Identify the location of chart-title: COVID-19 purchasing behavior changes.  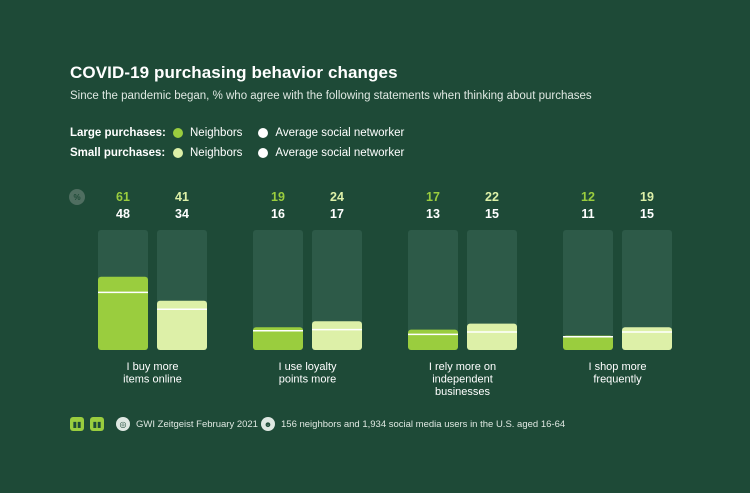
(234, 72).